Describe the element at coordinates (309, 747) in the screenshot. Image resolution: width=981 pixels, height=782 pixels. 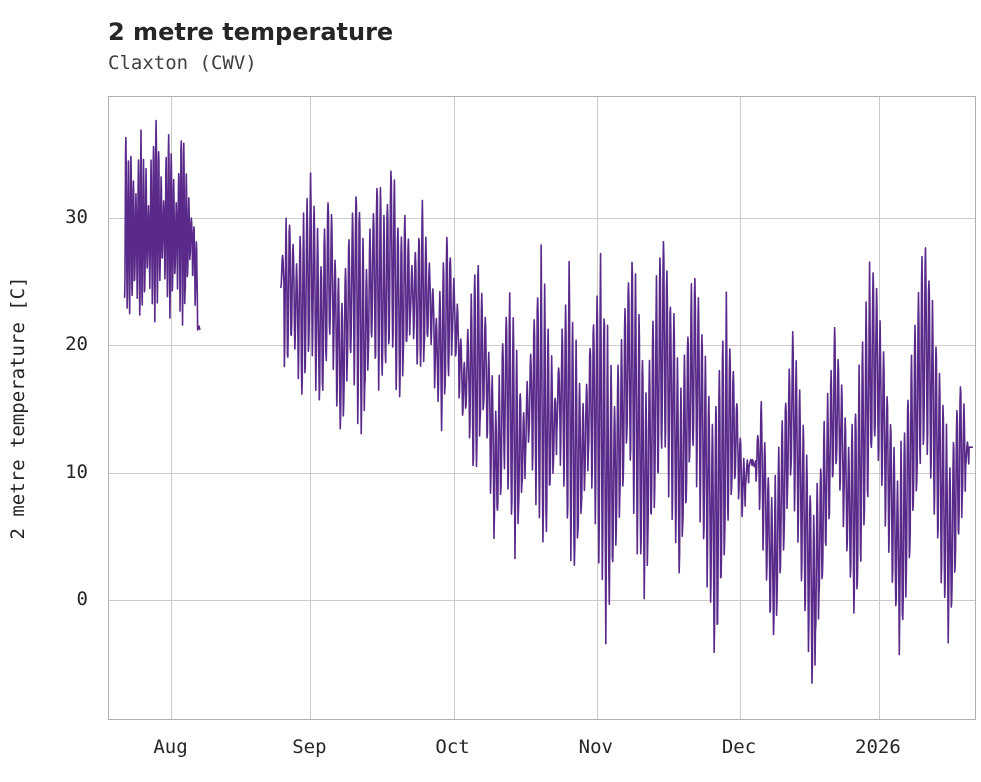
I see `x-tick-label: Sep` at that location.